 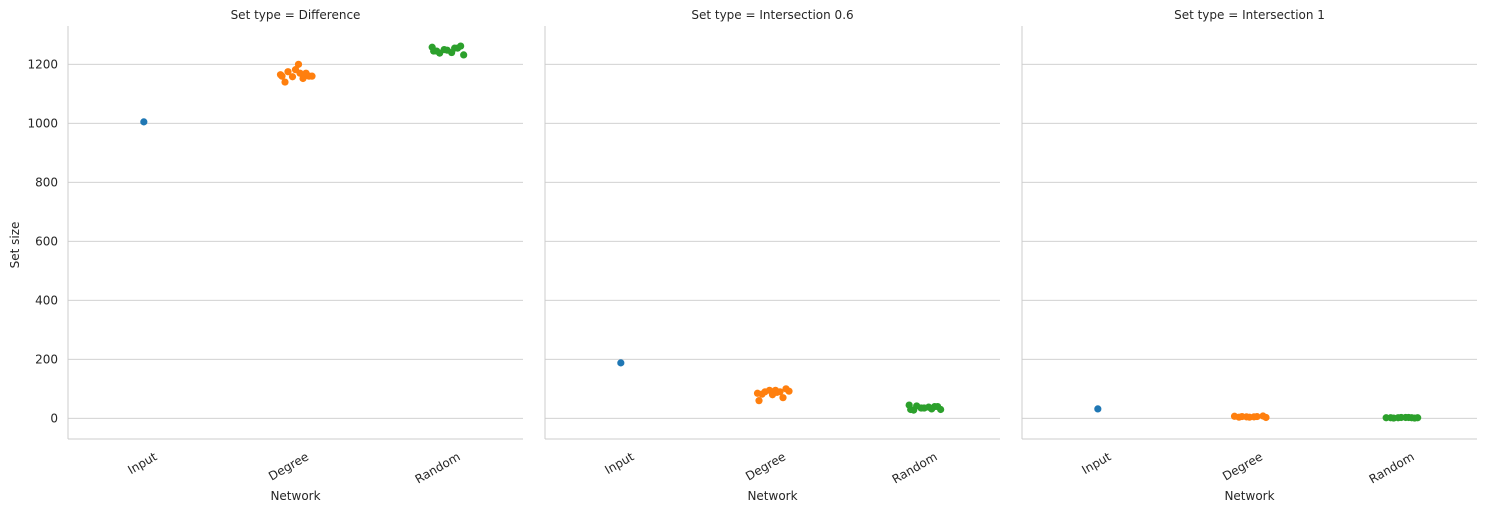 What do you see at coordinates (1249, 15) in the screenshot?
I see `facet-title: Set type = Intersection 1` at bounding box center [1249, 15].